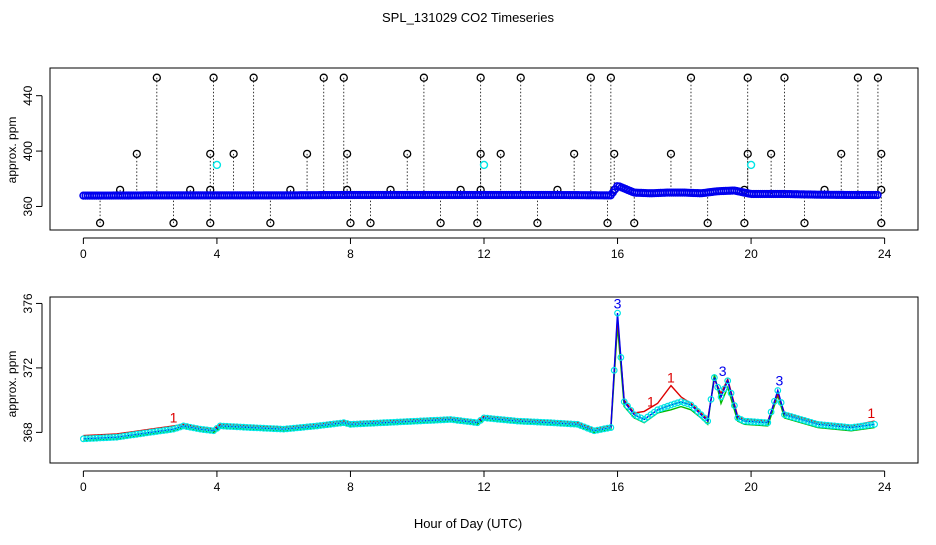  Describe the element at coordinates (28, 432) in the screenshot. I see `bottom-y-tick-label: 368` at that location.